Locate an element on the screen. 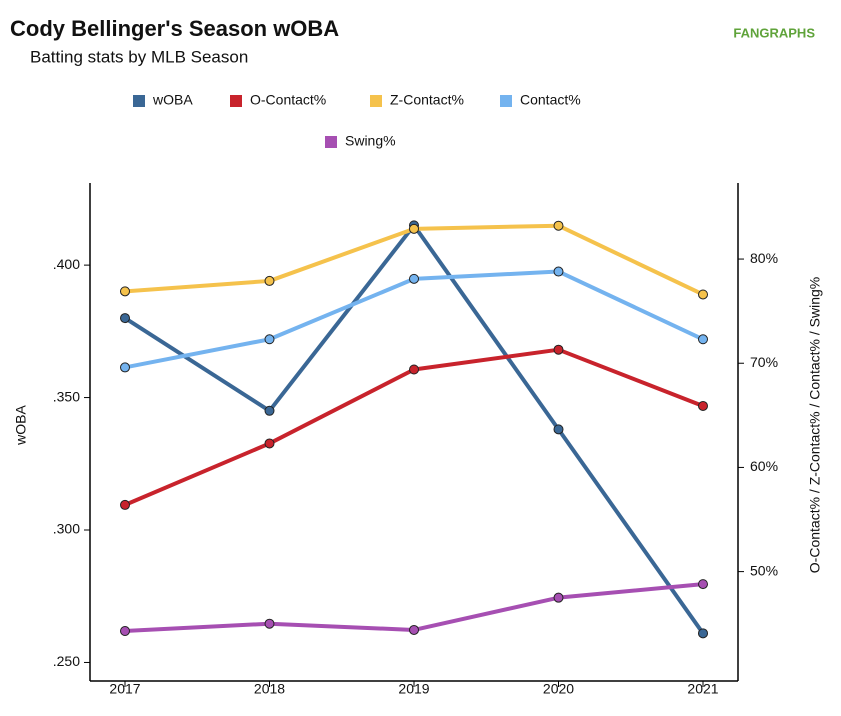 This screenshot has width=841, height=716. y-axis-label: wOBA is located at coordinates (21, 425).